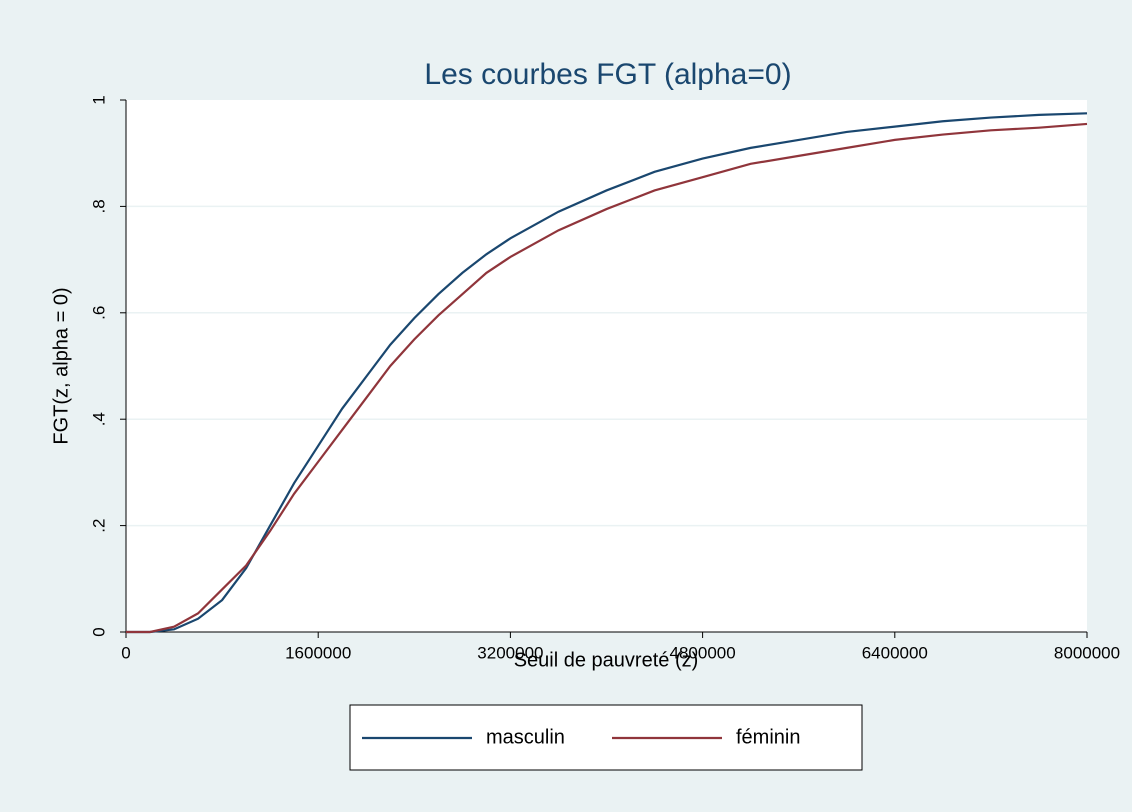  I want to click on chart-title: Les courbes FGT (alpha=0), so click(607, 74).